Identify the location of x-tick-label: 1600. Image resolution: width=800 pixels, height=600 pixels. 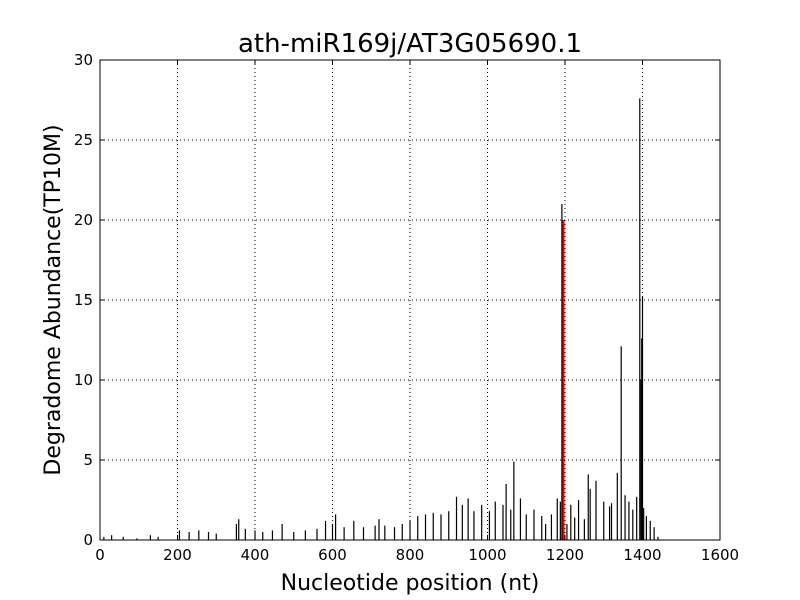
(720, 555).